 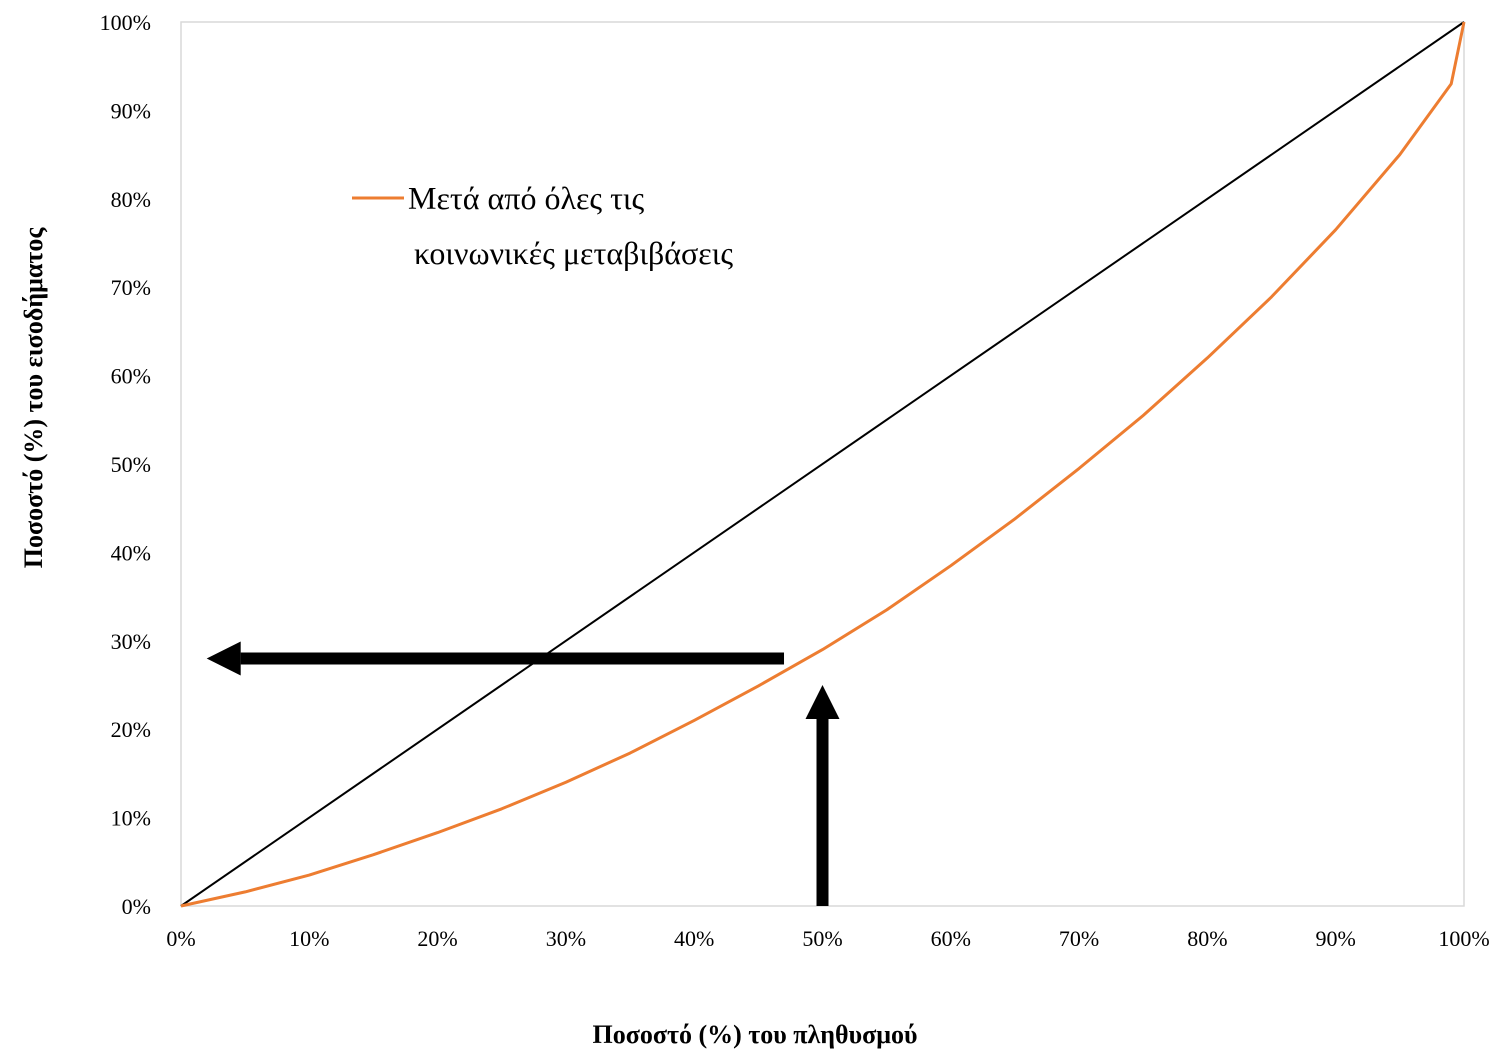 What do you see at coordinates (131, 464) in the screenshot?
I see `y-tick-label: 50%` at bounding box center [131, 464].